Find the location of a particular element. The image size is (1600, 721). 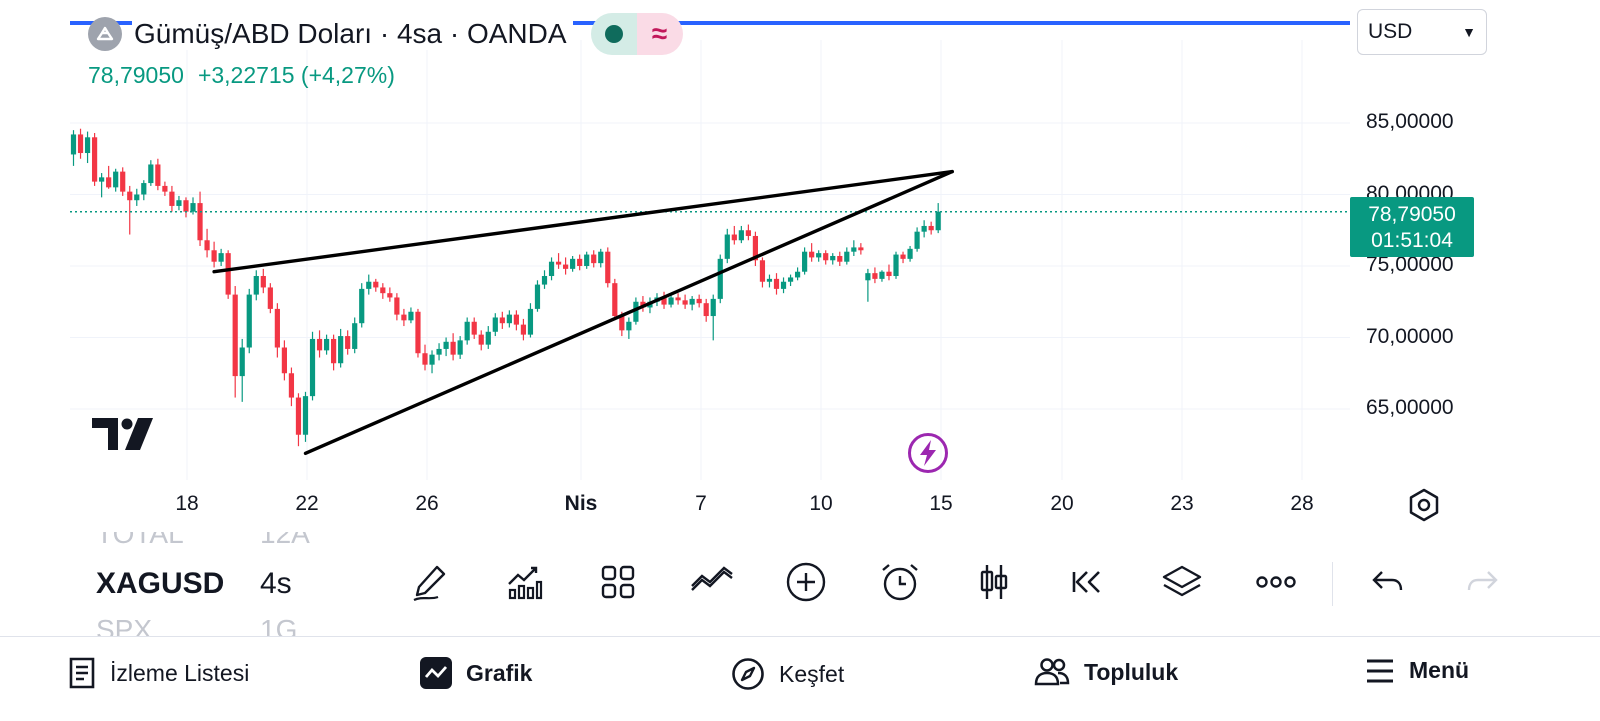

nav-community: Topluluk is located at coordinates (1106, 672).